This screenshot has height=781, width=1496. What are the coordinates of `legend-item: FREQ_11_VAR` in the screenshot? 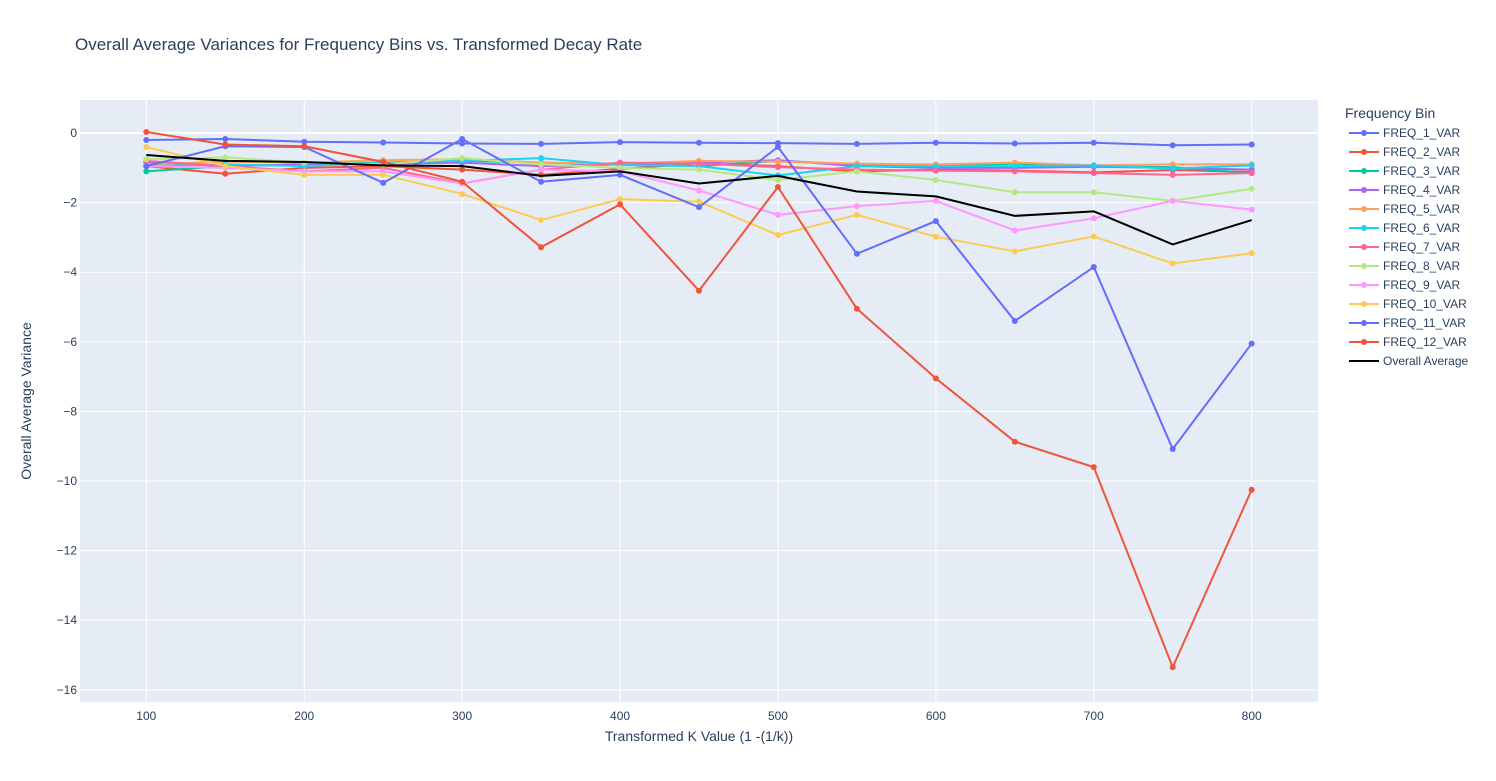 It's located at (1407, 323).